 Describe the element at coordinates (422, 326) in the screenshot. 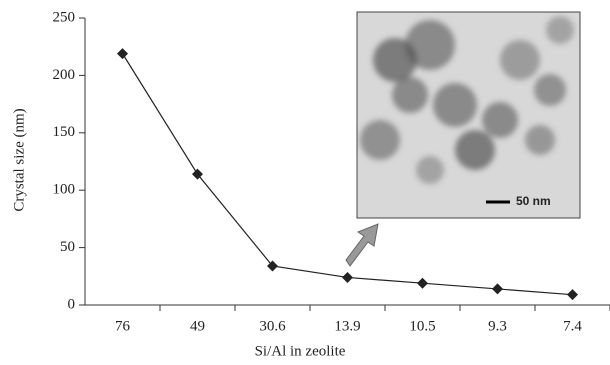

I see `x-tick-label: 10.5` at that location.